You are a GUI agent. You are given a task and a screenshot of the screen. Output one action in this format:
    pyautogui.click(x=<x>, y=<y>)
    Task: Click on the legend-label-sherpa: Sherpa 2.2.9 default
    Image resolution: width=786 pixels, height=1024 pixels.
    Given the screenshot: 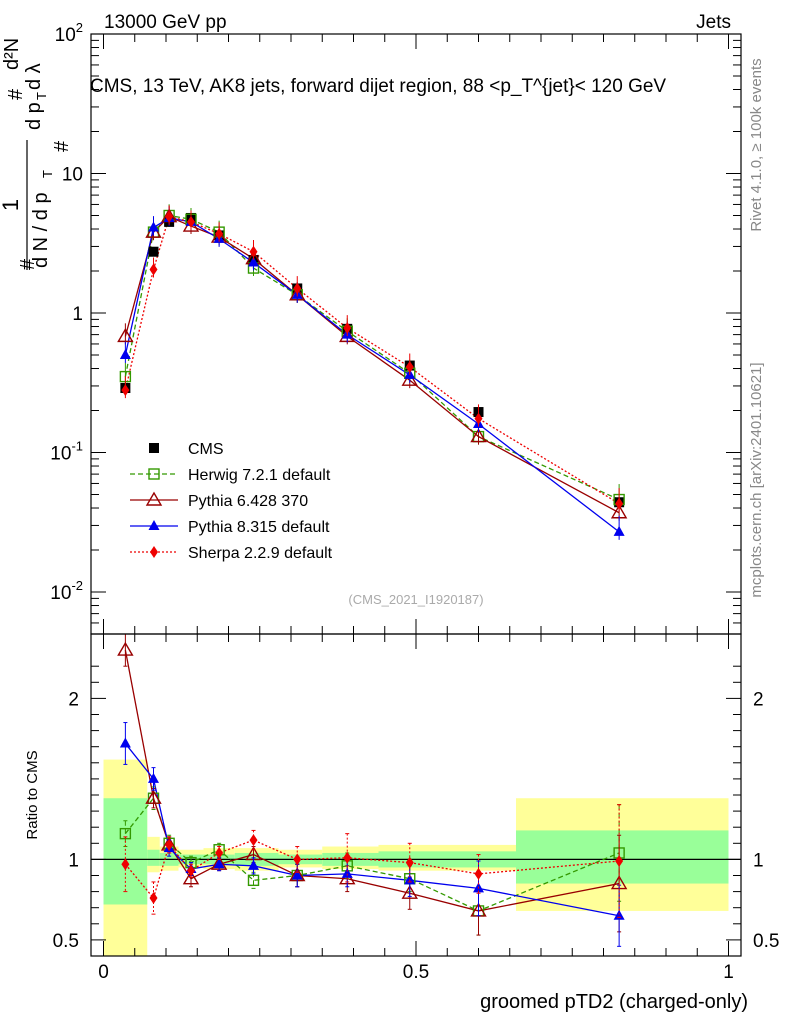 What is the action you would take?
    pyautogui.click(x=260, y=553)
    